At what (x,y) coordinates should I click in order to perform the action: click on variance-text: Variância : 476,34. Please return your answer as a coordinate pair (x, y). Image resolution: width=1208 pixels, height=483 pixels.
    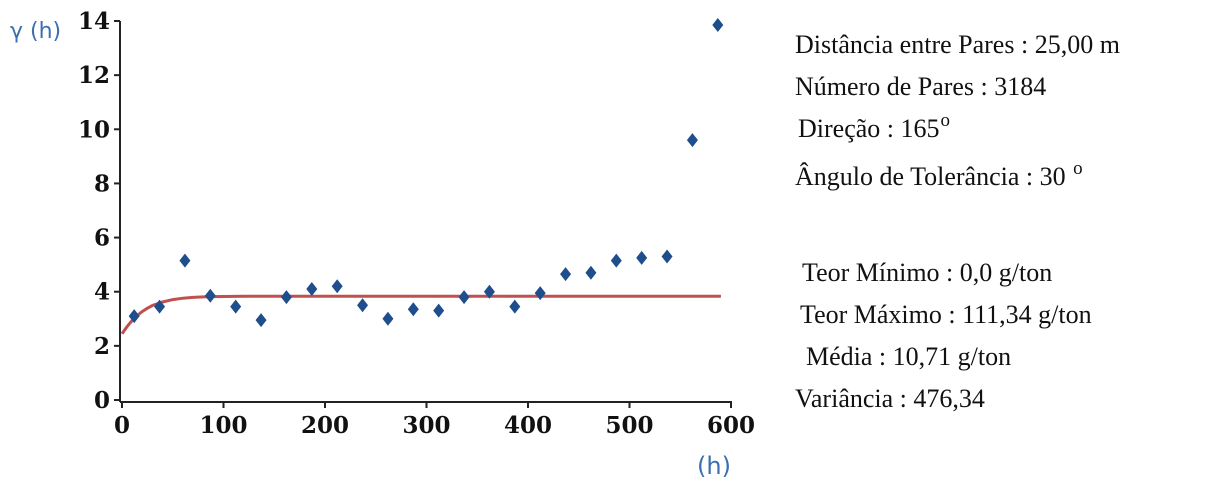
    Looking at the image, I should click on (890, 398).